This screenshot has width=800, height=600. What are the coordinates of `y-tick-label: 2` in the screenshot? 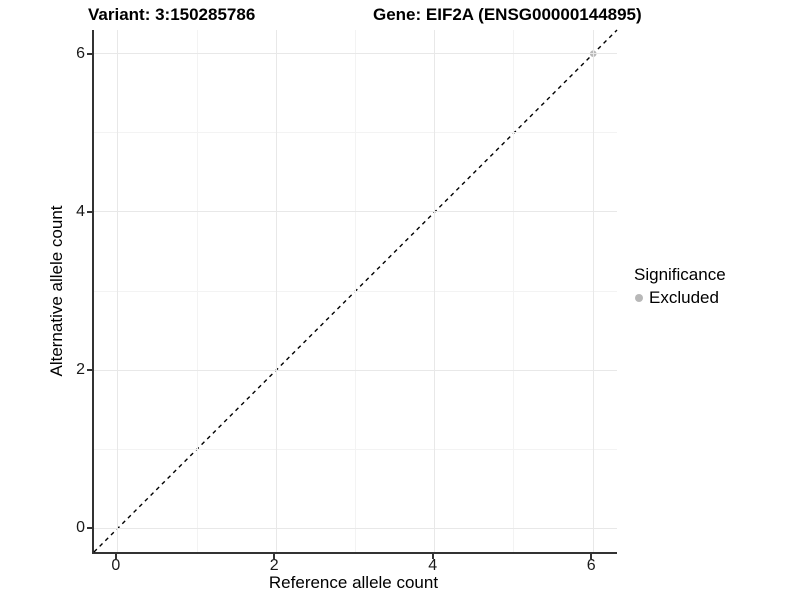 It's located at (80, 370).